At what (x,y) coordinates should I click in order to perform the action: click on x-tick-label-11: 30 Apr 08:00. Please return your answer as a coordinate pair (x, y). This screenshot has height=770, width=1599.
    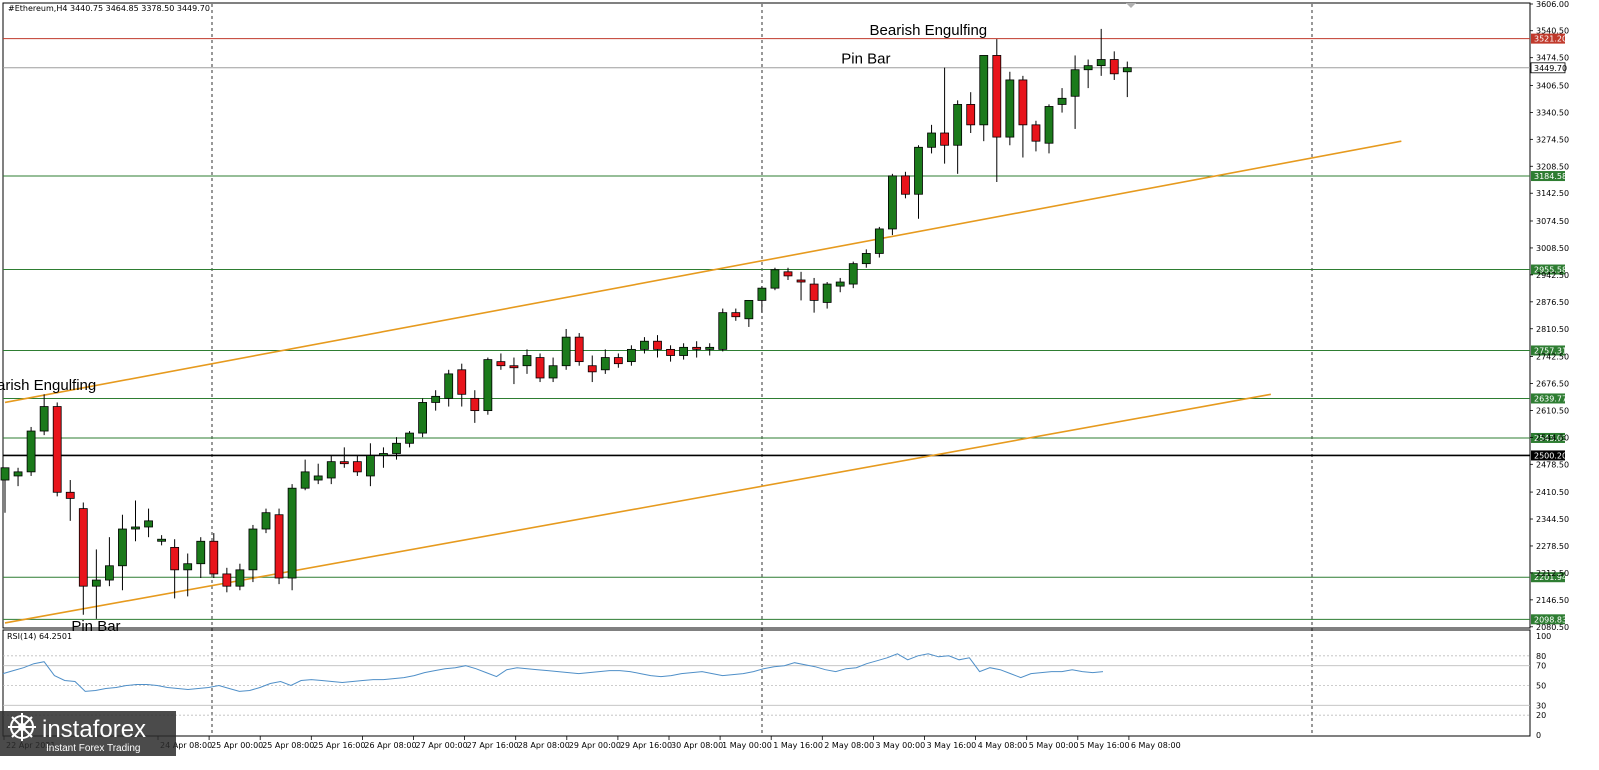
    Looking at the image, I should click on (697, 745).